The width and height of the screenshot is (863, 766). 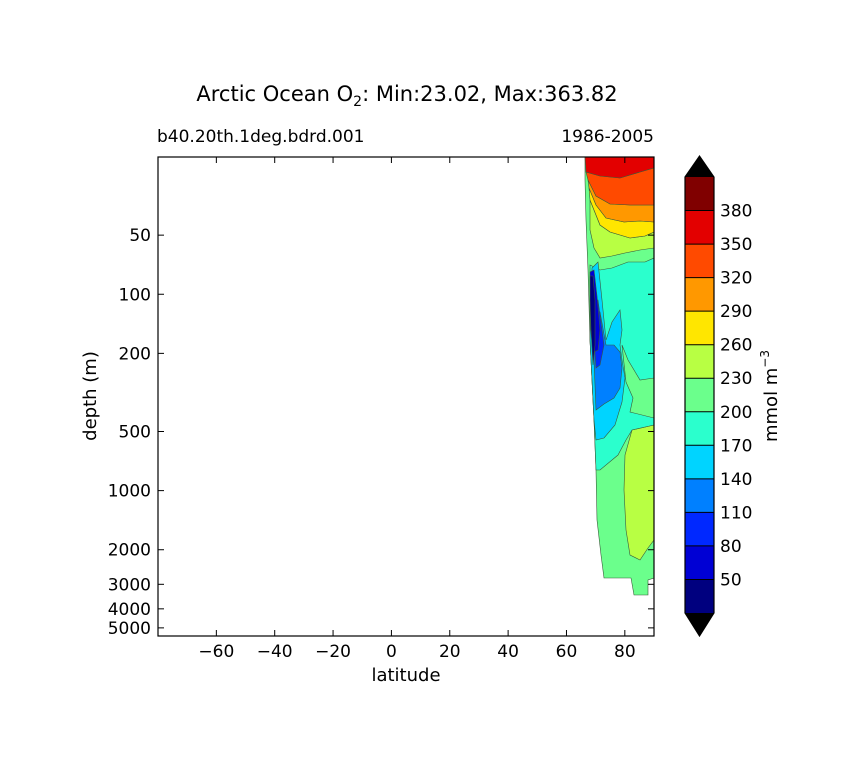 I want to click on colorbar-tick-label: 170, so click(x=736, y=446).